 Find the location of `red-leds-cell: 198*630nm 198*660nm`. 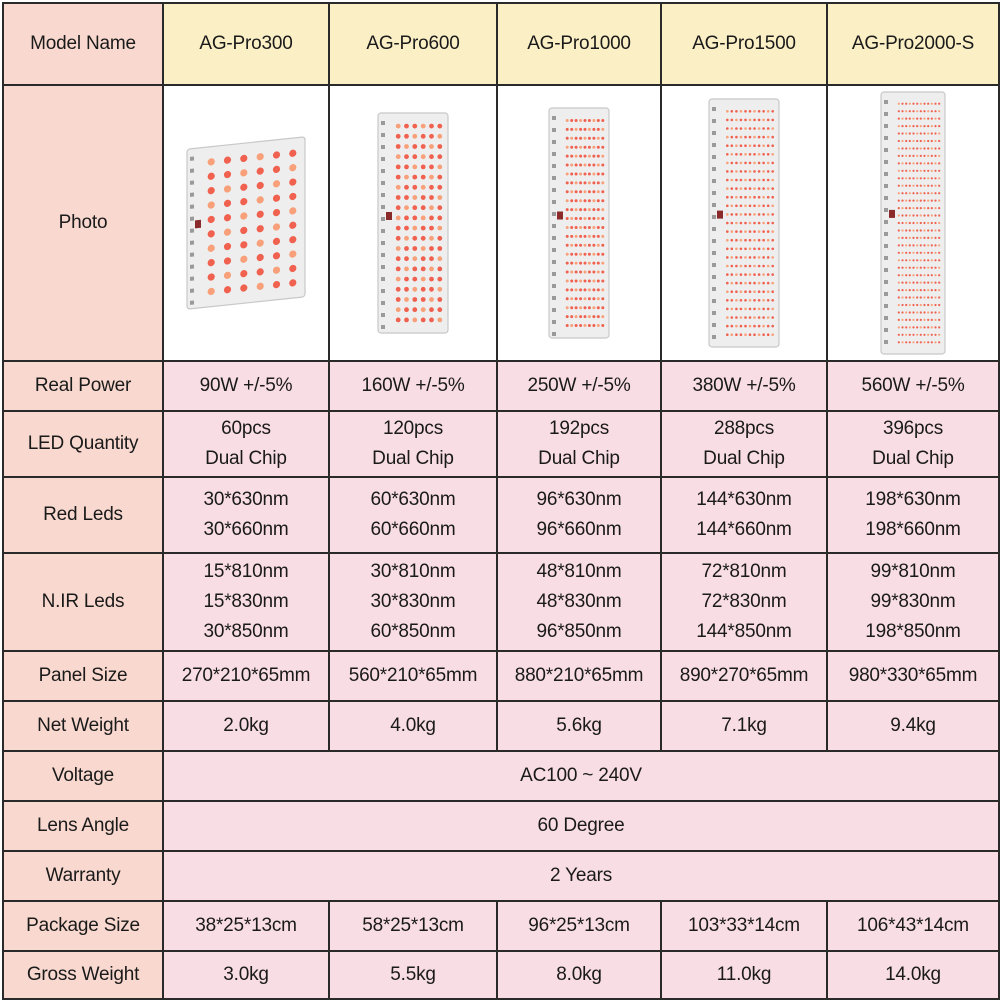

red-leds-cell: 198*630nm 198*660nm is located at coordinates (913, 515).